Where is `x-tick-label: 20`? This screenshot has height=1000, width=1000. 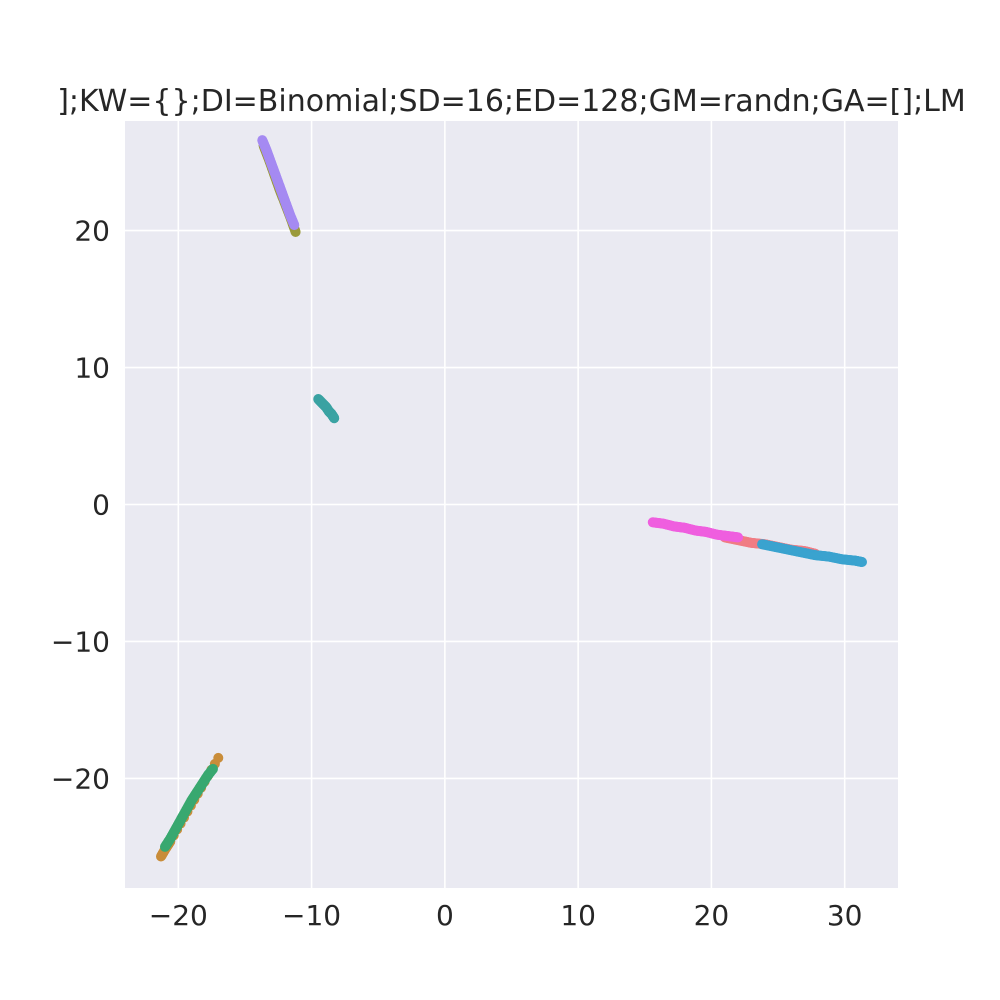 x-tick-label: 20 is located at coordinates (712, 915).